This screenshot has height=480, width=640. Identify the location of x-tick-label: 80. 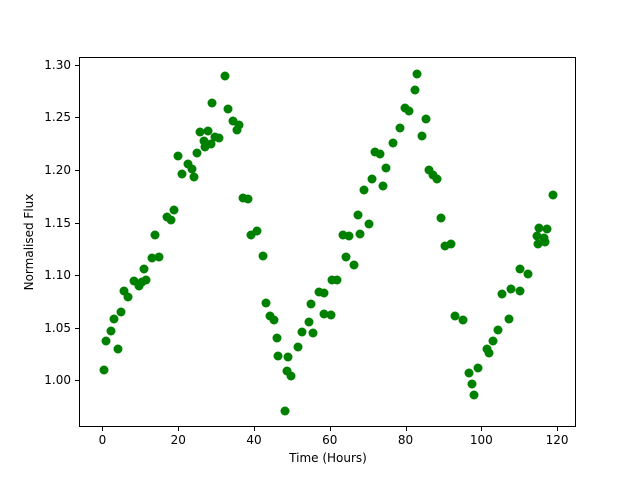
(405, 440).